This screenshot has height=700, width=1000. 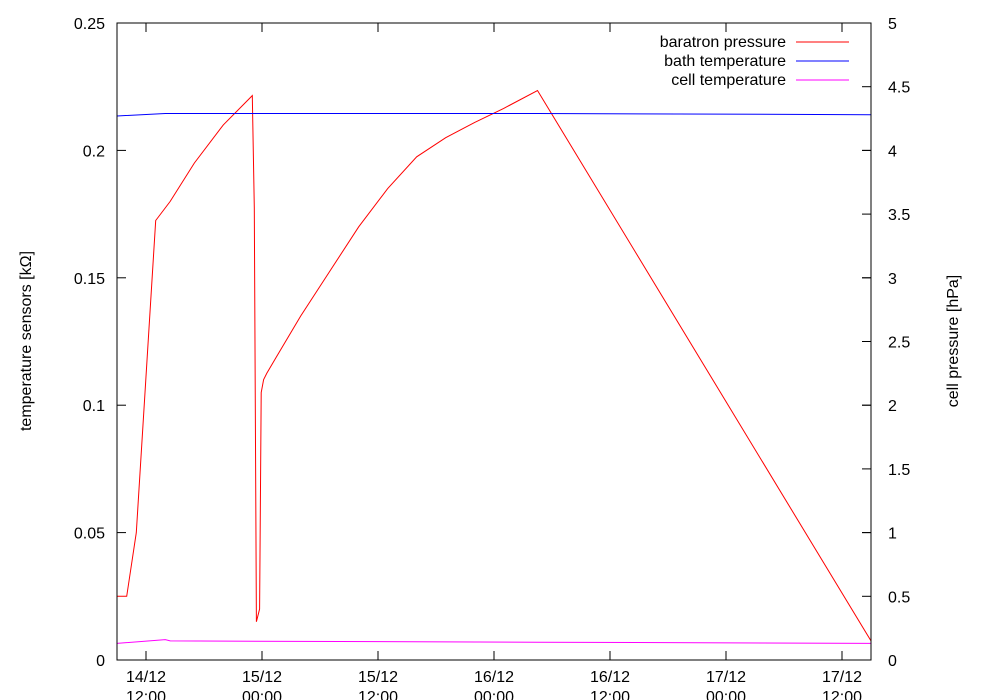 I want to click on y2-tick-label: 3.5, so click(x=899, y=215).